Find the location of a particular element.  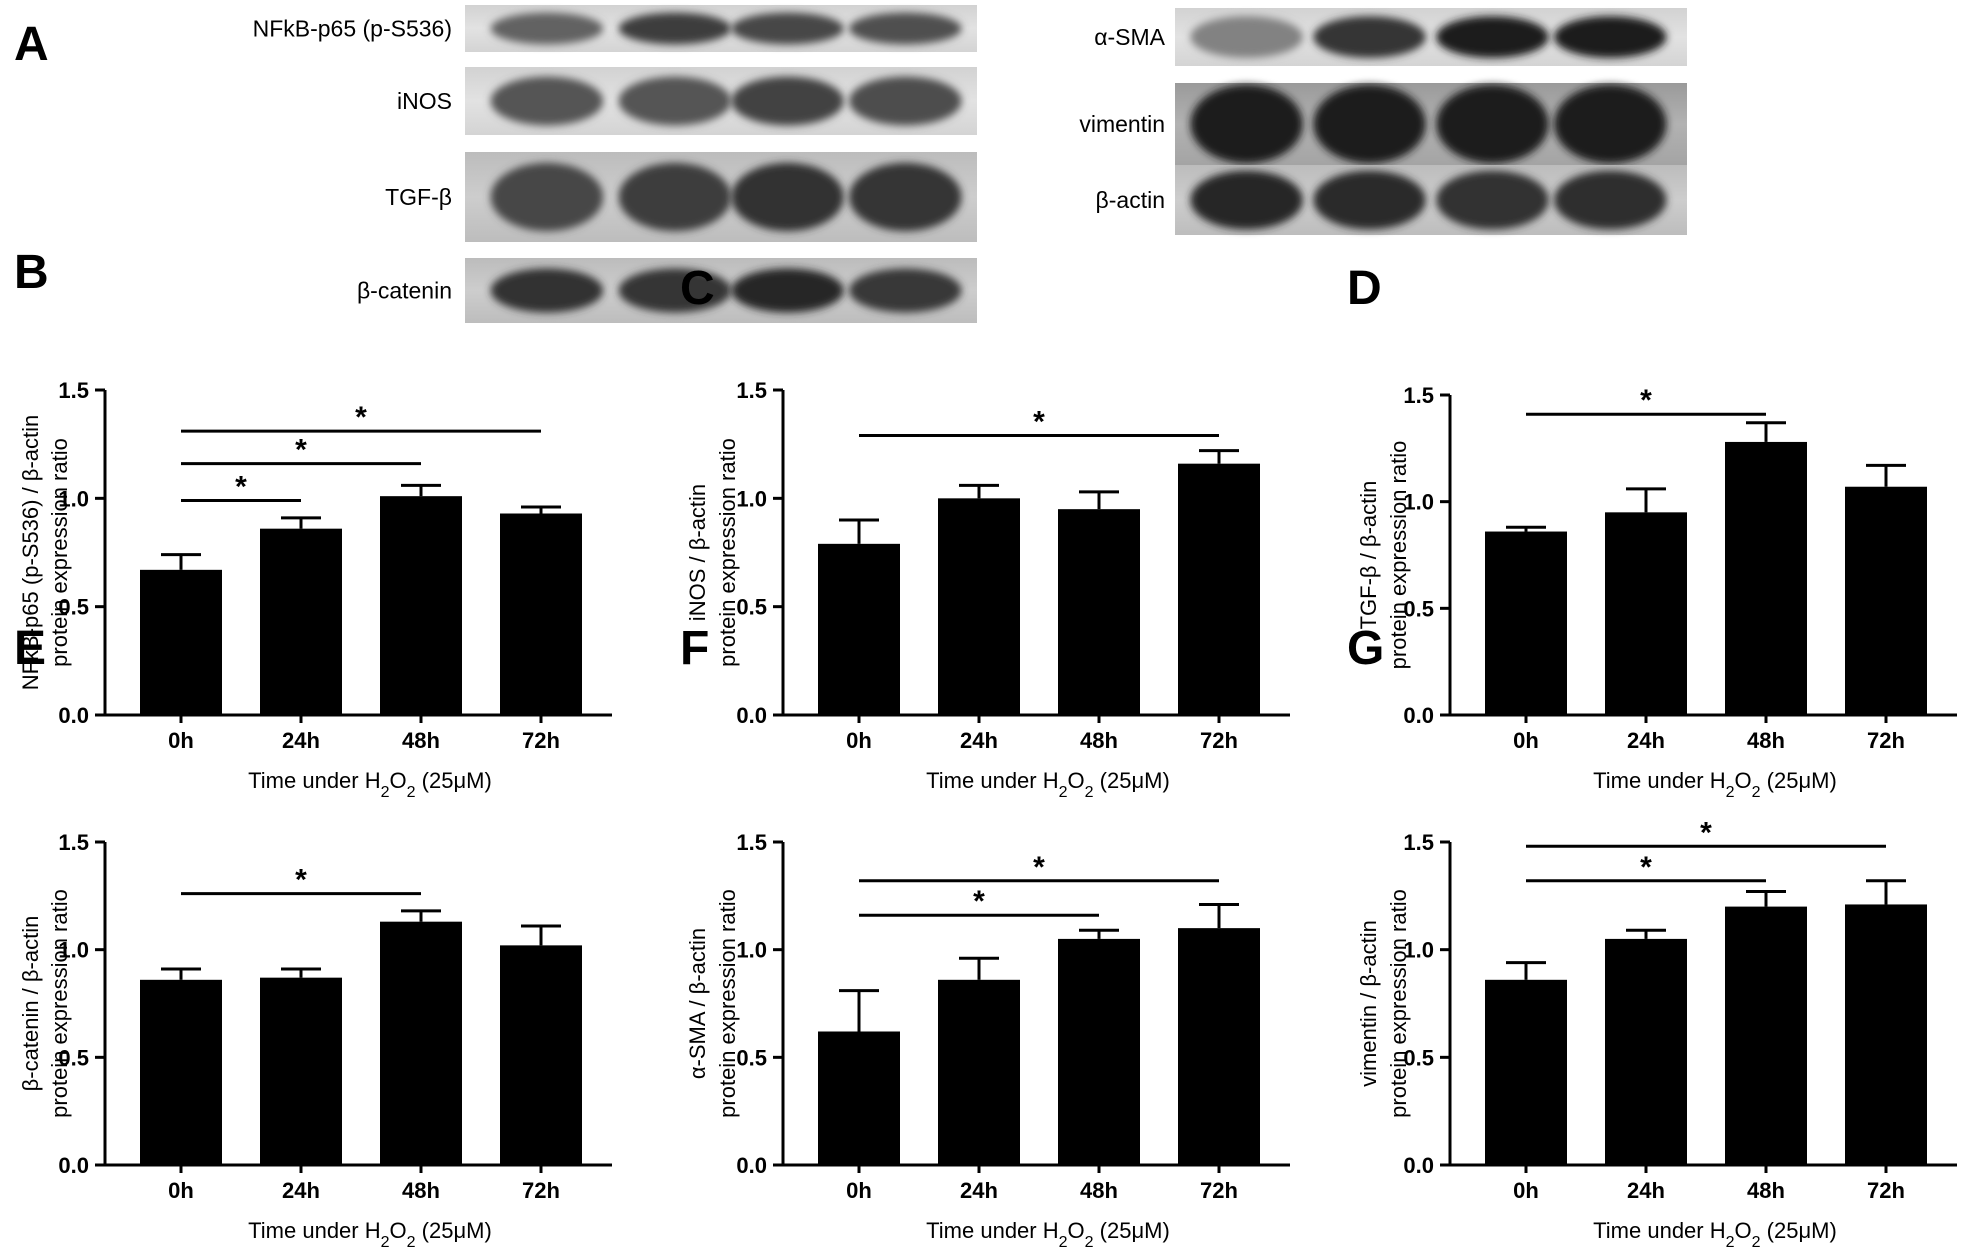

panel-letter-b: B is located at coordinates (31, 272).